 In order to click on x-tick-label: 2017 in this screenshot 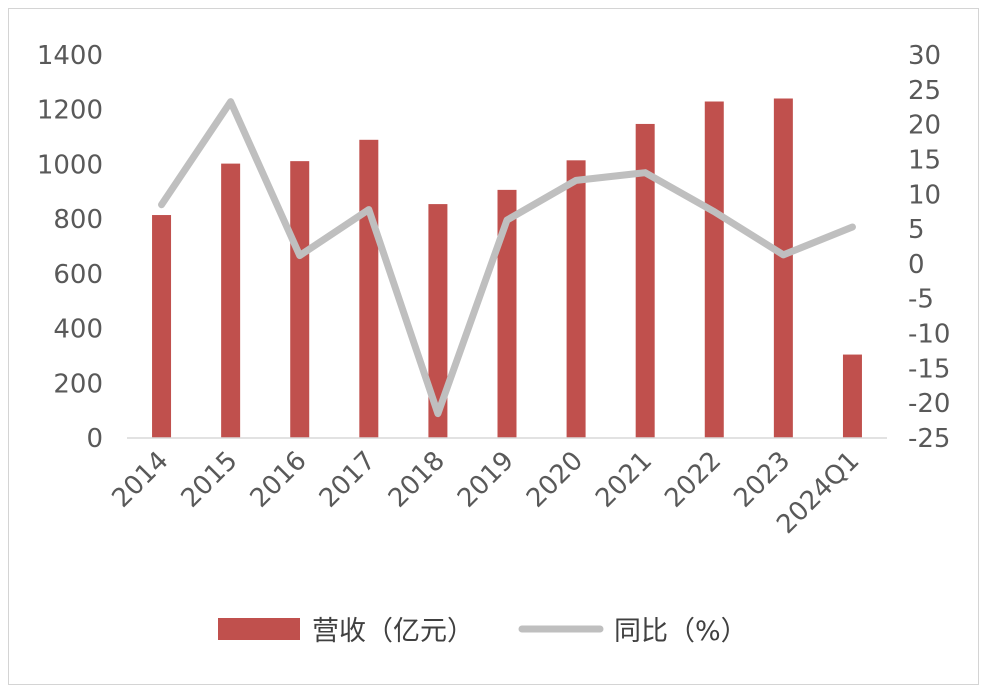, I will do `click(348, 480)`.